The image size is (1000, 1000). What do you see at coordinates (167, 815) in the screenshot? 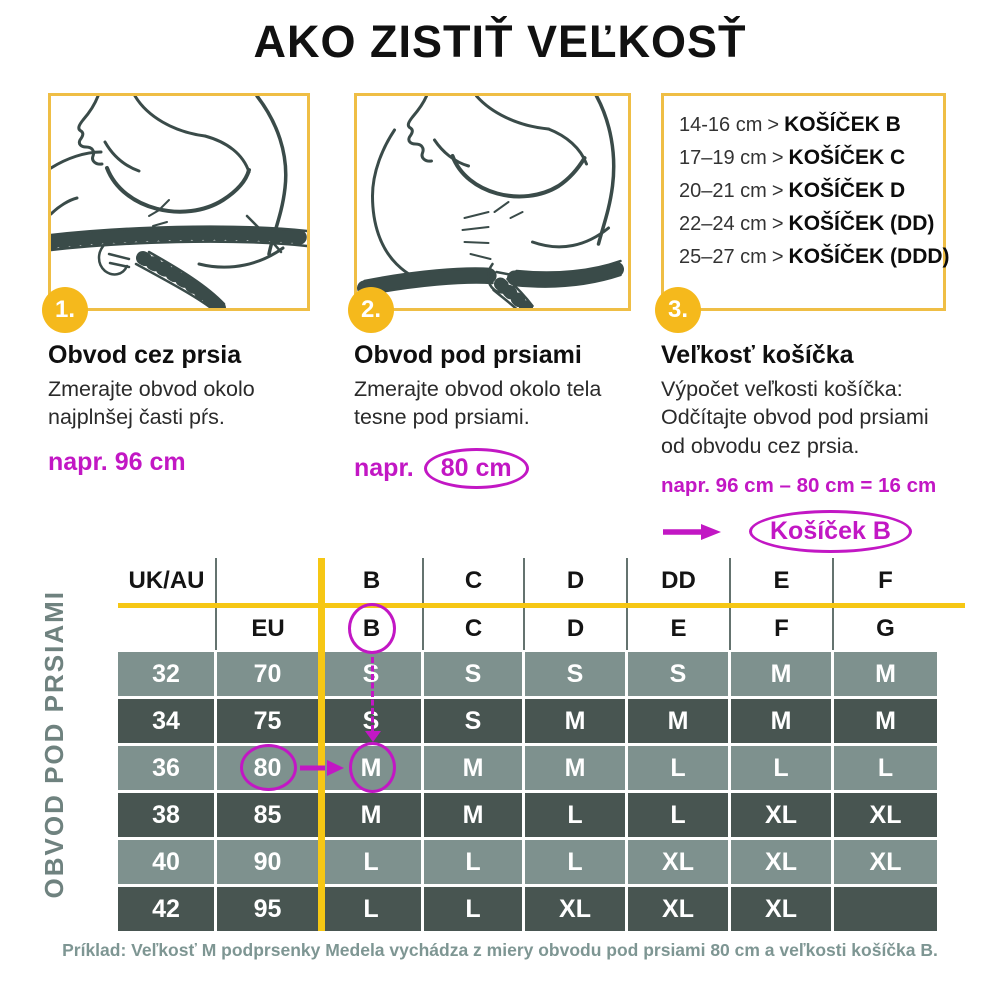
I see `table-cell: 38` at bounding box center [167, 815].